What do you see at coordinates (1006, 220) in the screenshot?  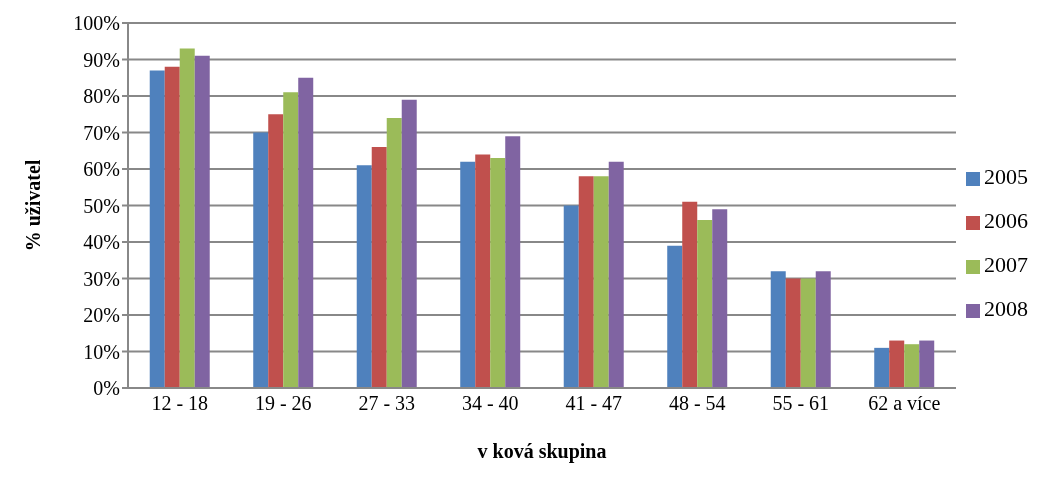 I see `legend-label: 2006` at bounding box center [1006, 220].